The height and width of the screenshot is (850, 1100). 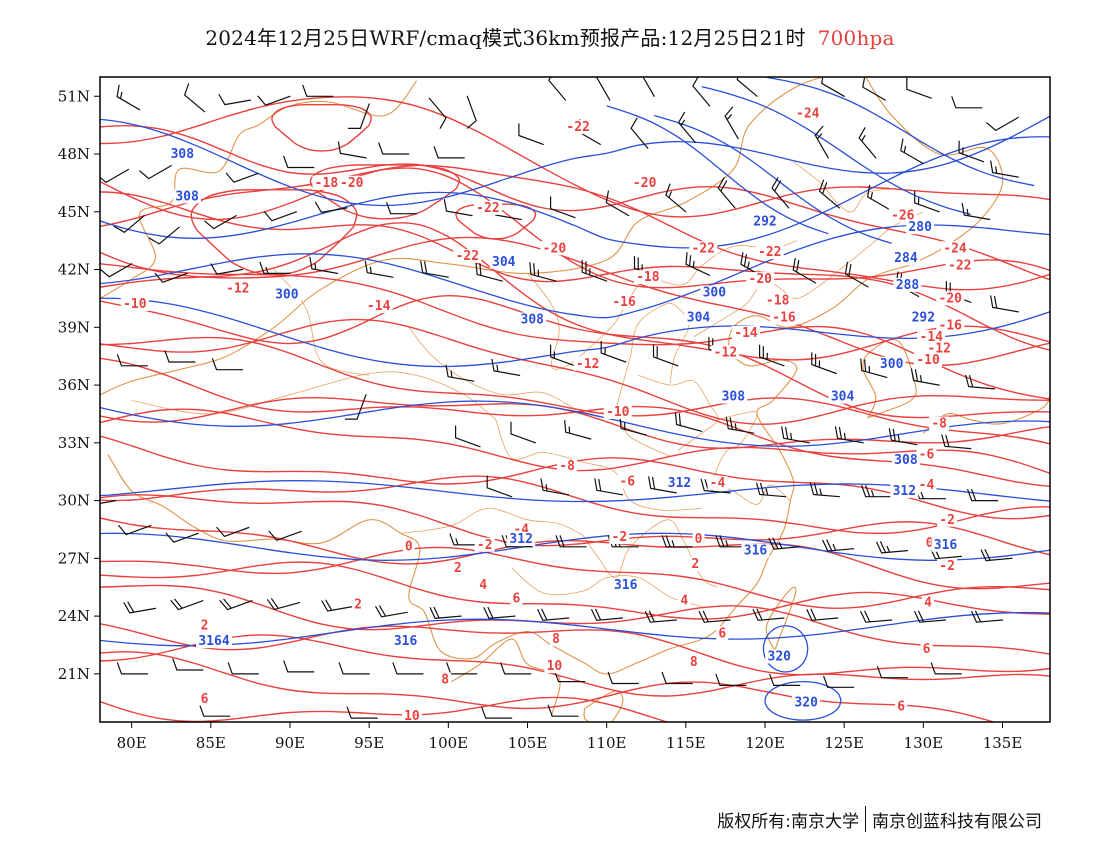 What do you see at coordinates (785, 649) in the screenshot?
I see `height-contour-high` at bounding box center [785, 649].